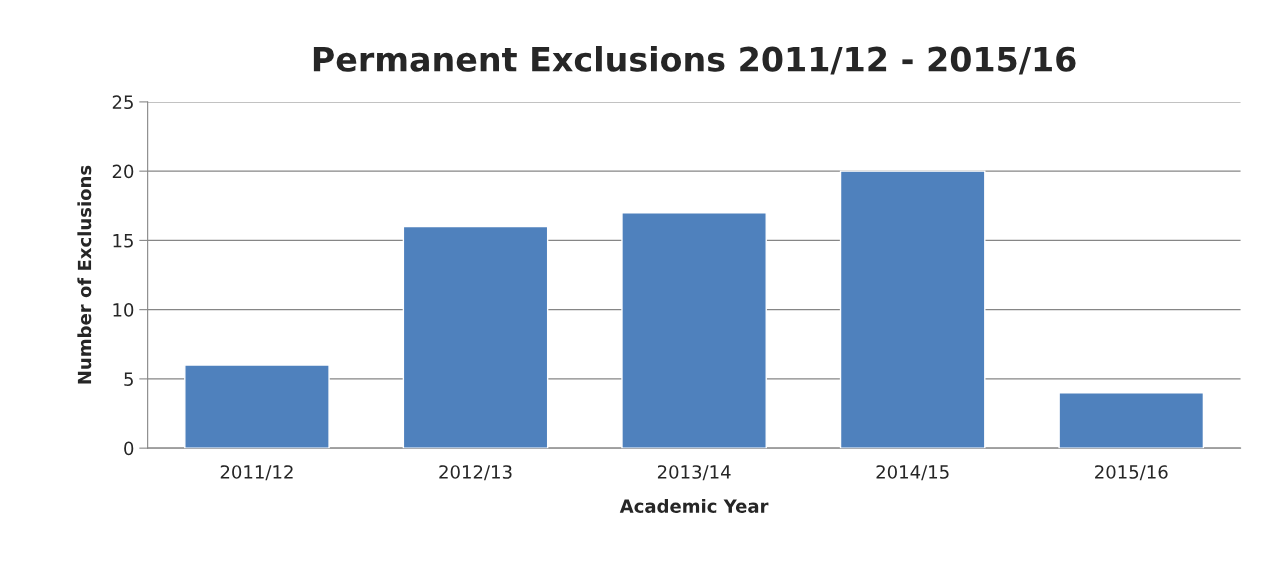  What do you see at coordinates (84, 274) in the screenshot?
I see `y-axis-title: Number of Exclusions` at bounding box center [84, 274].